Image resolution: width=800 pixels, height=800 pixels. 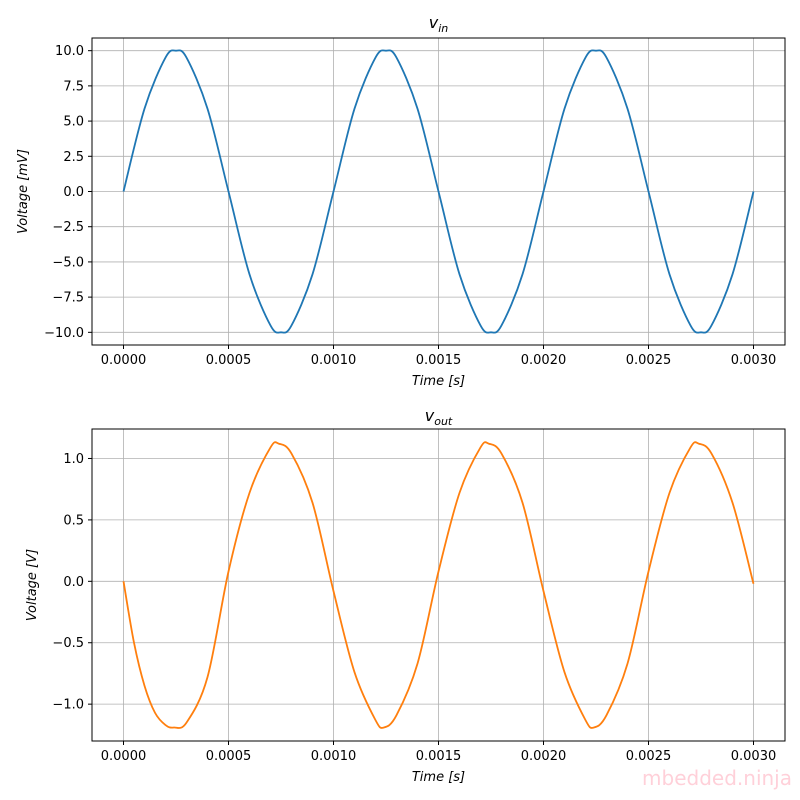 I want to click on chart-title-subscript: in, so click(x=443, y=28).